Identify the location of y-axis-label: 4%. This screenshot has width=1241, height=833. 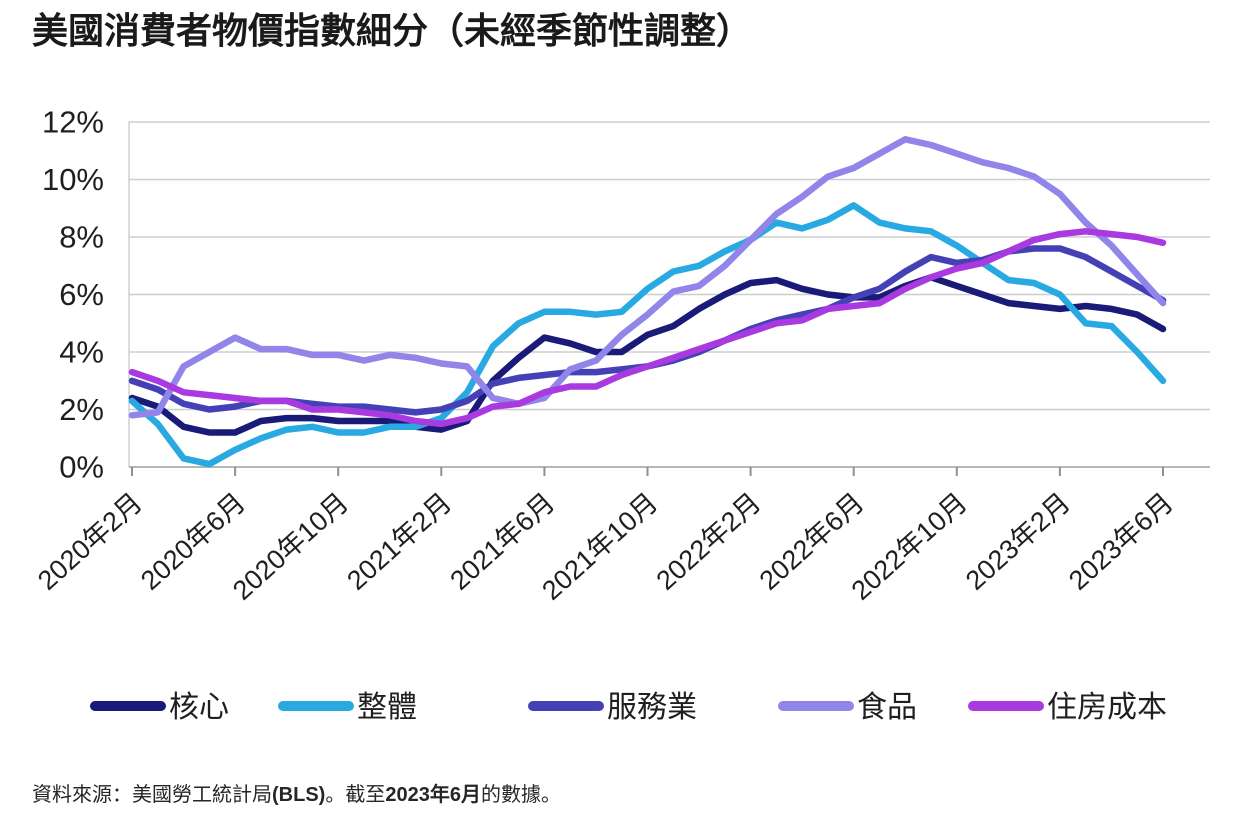
(81, 352).